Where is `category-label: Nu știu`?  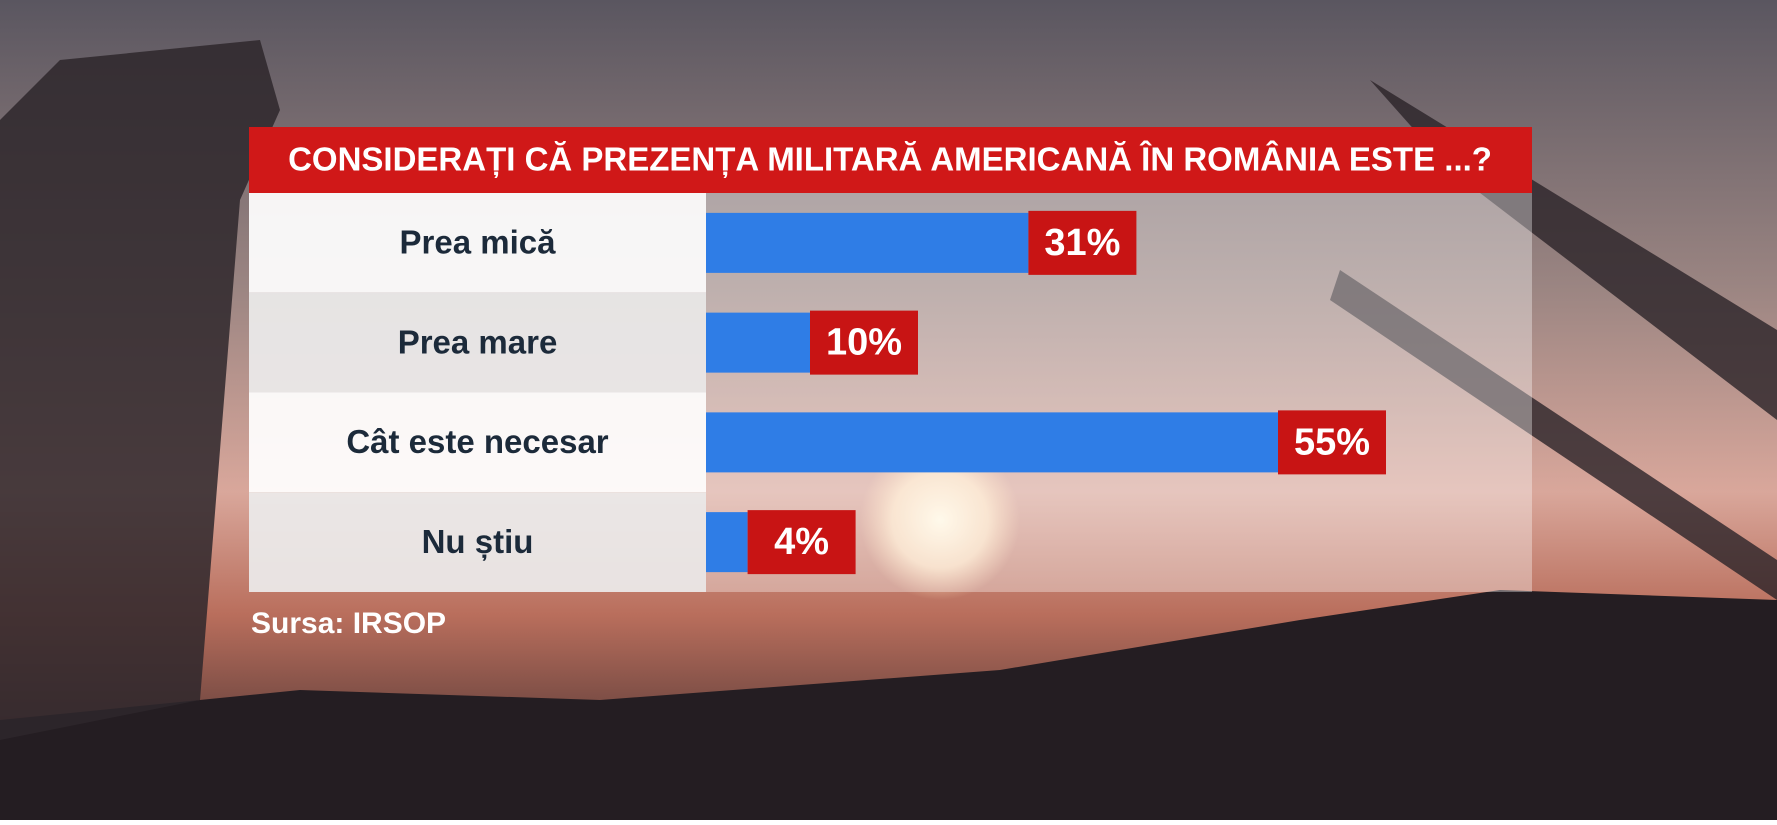 category-label: Nu știu is located at coordinates (478, 542).